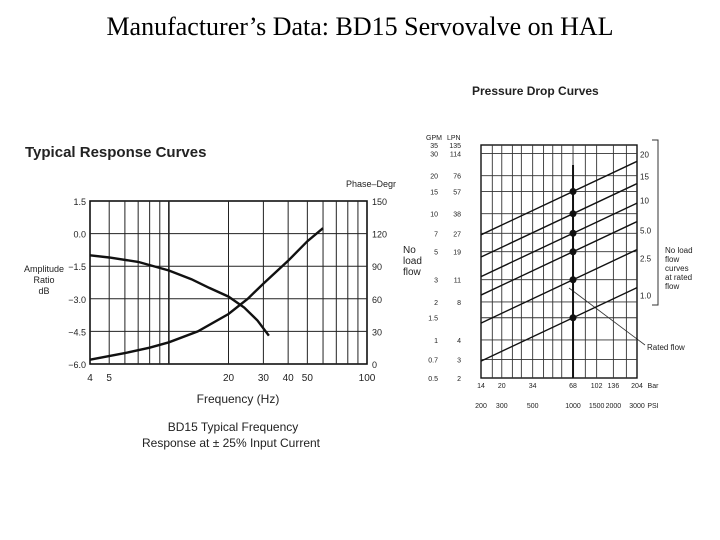 The height and width of the screenshot is (540, 720). What do you see at coordinates (79, 235) in the screenshot?
I see `response-y-tick-left: 0.0` at bounding box center [79, 235].